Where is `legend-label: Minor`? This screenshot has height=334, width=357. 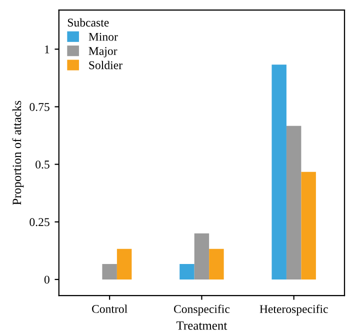
legend-label: Minor is located at coordinates (103, 36).